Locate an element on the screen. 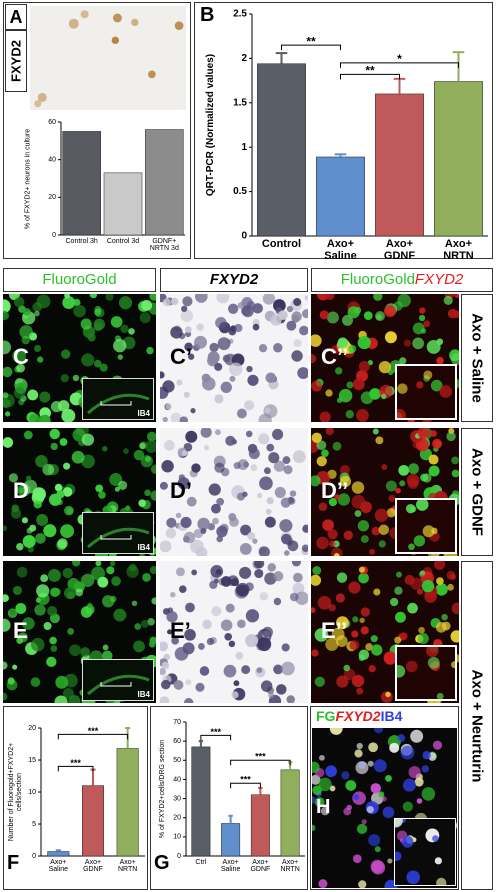 This screenshot has width=496, height=892. y-tick-label: 0 is located at coordinates (54, 235).